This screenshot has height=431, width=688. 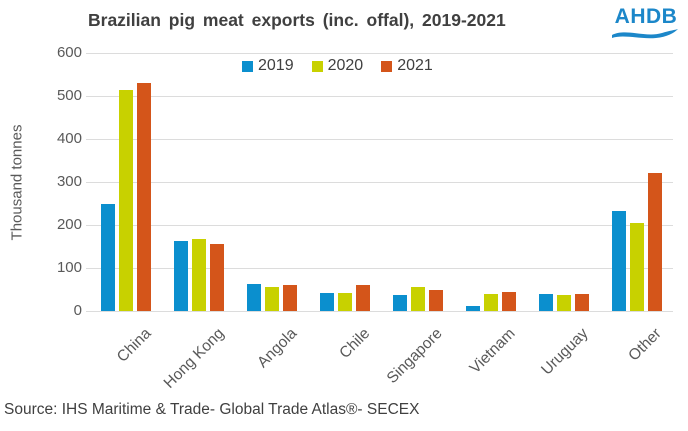 What do you see at coordinates (345, 302) in the screenshot?
I see `bar-chile-2020` at bounding box center [345, 302].